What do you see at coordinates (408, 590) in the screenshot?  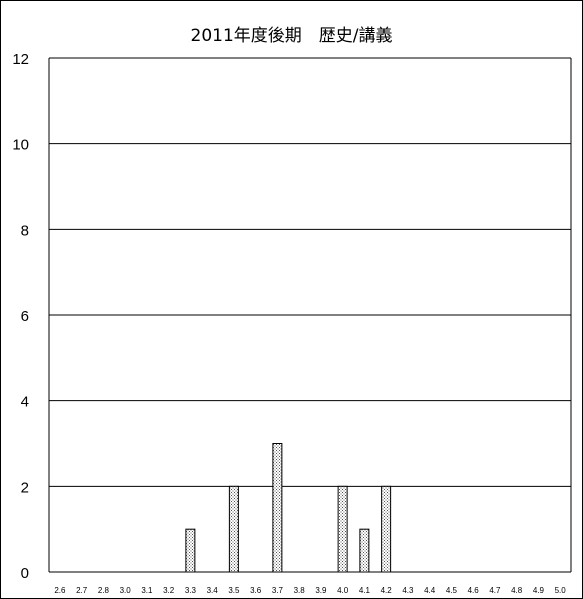 I see `x-tick-label: 4.3` at bounding box center [408, 590].